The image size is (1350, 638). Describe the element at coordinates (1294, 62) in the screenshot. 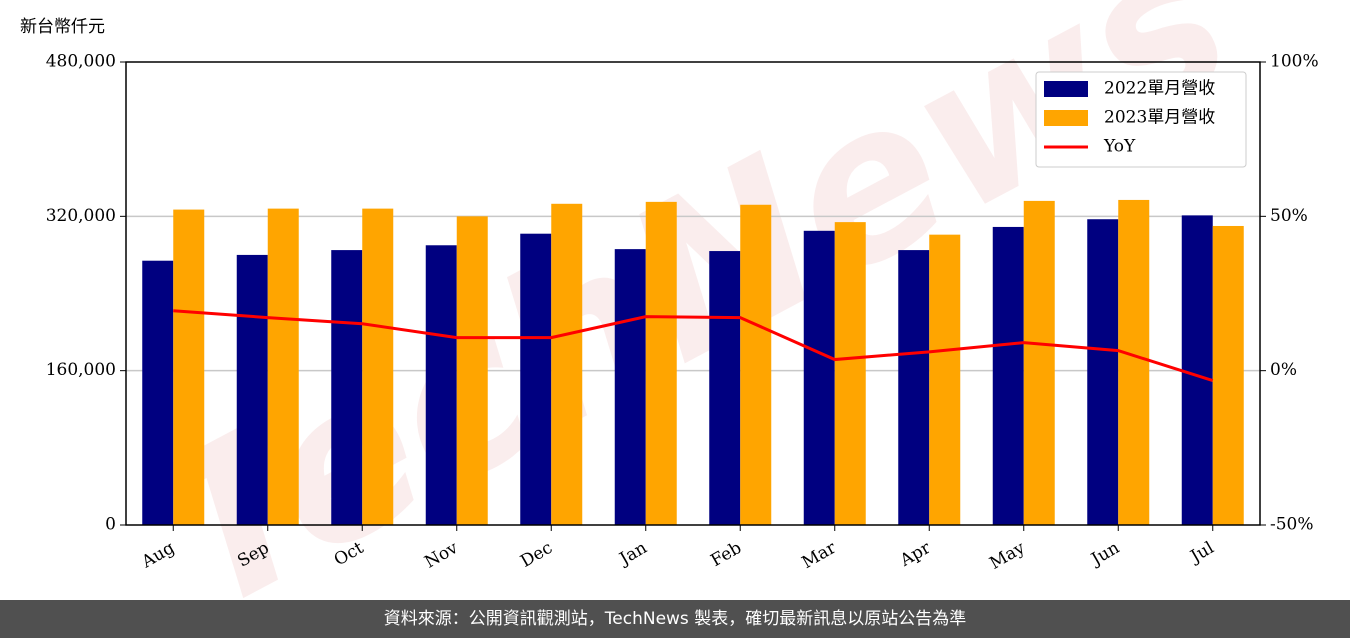

I see `y2-tick-label: 100%` at that location.